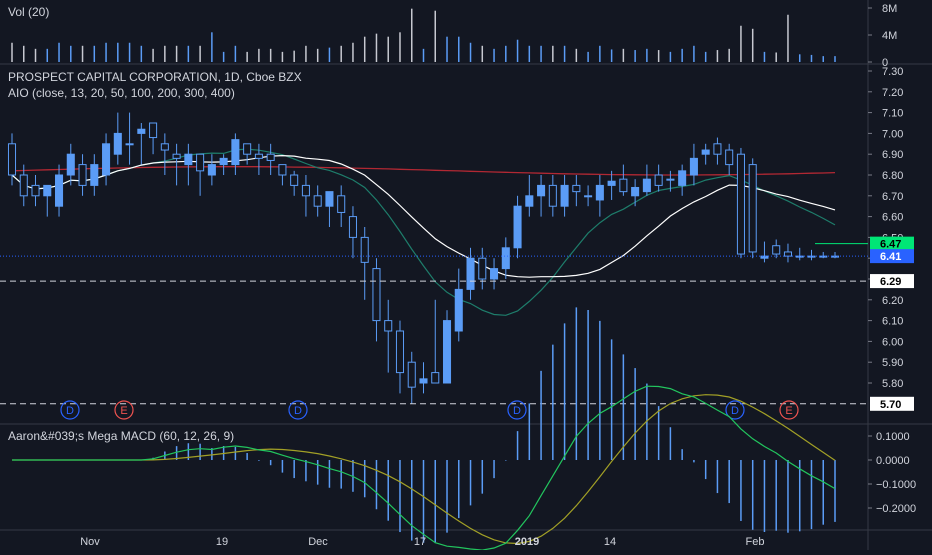 This screenshot has height=555, width=932. Describe the element at coordinates (892, 281) in the screenshot. I see `price-badge: 6.29` at that location.